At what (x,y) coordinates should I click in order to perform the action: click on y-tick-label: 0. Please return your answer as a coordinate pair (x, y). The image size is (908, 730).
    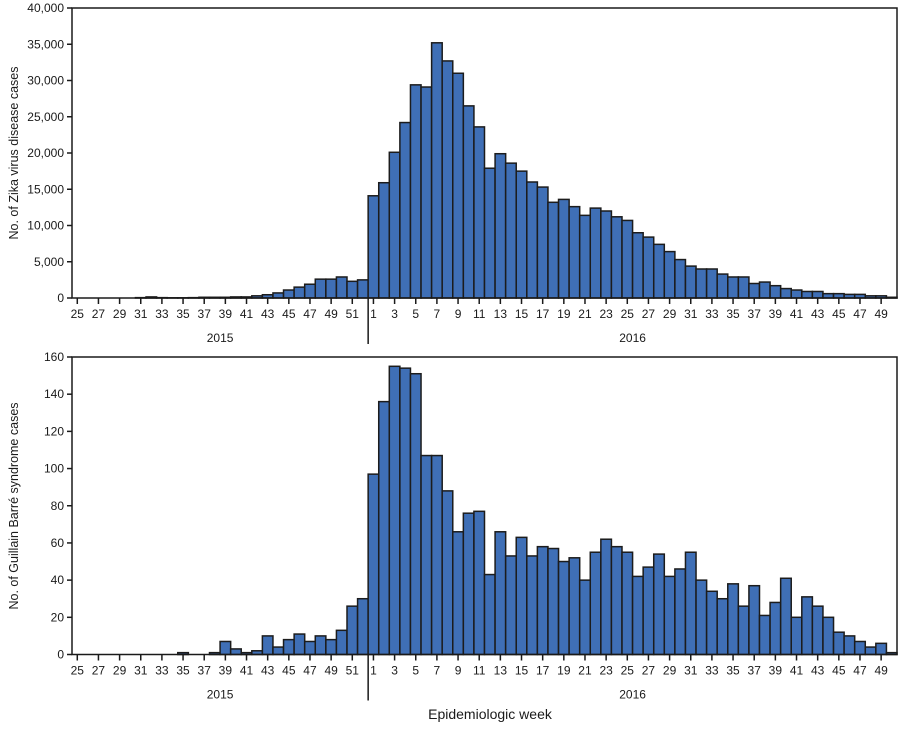
    Looking at the image, I should click on (60, 655).